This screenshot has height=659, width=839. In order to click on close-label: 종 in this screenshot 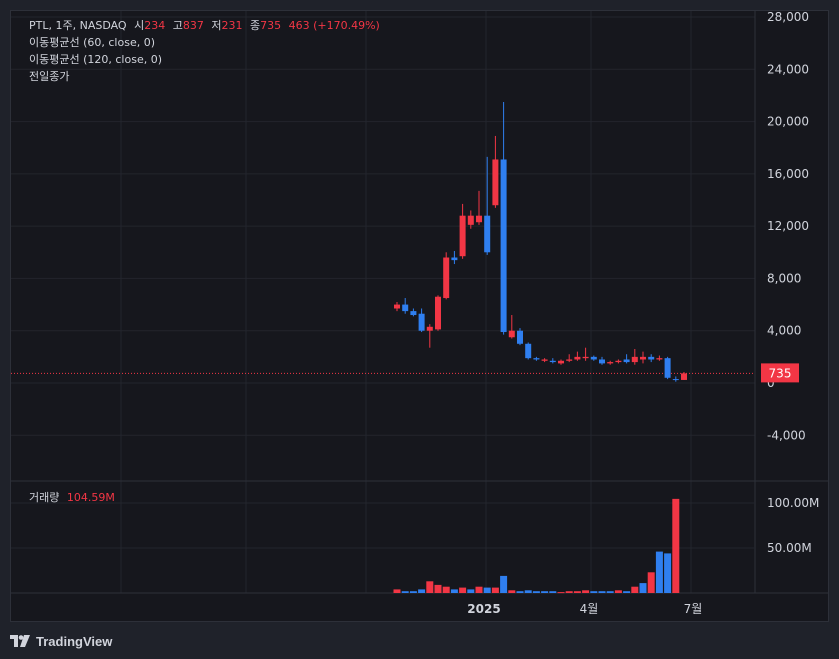, I will do `click(255, 25)`.